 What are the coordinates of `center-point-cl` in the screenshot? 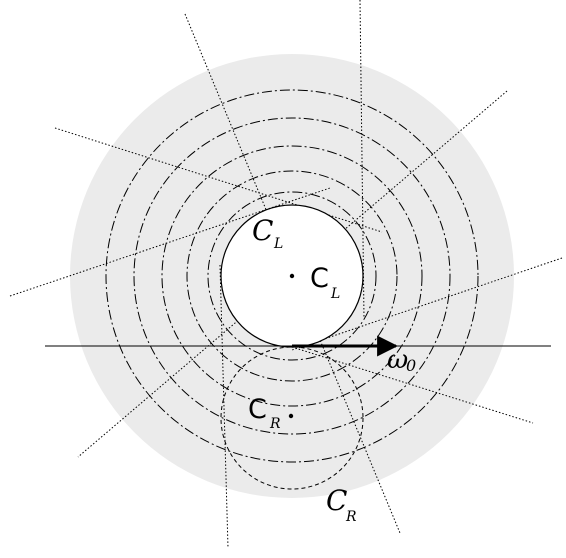 It's located at (292, 276).